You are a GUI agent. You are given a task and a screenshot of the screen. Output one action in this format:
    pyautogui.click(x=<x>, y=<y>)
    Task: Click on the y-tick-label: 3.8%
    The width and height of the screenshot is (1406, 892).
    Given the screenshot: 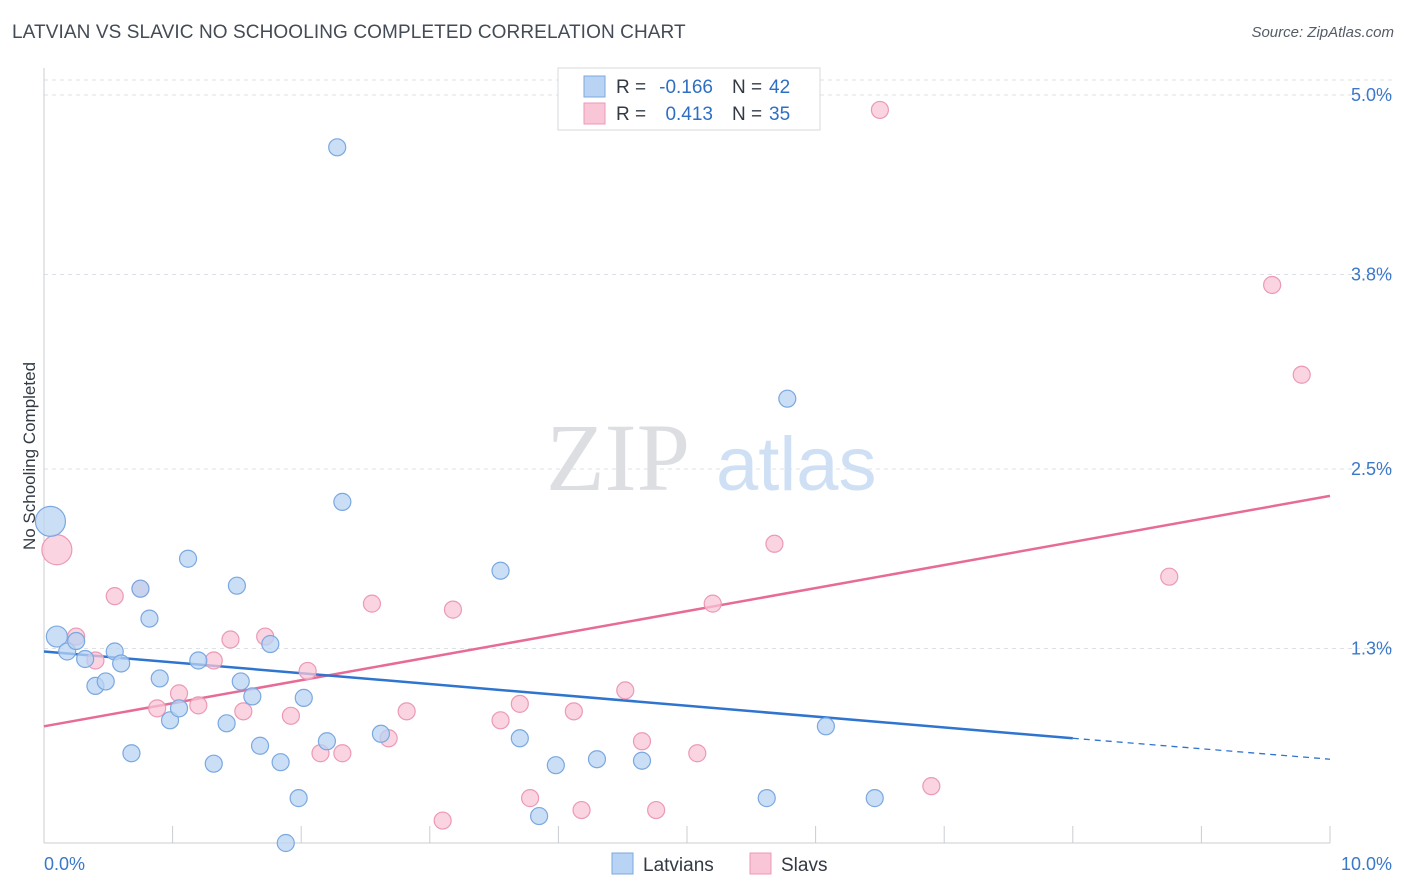 What is the action you would take?
    pyautogui.click(x=1371, y=274)
    